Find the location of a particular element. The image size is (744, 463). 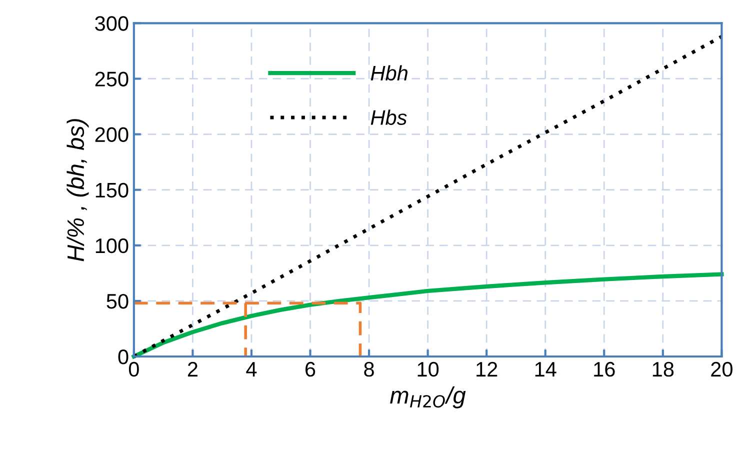

x-tick-label: 18 is located at coordinates (663, 369).